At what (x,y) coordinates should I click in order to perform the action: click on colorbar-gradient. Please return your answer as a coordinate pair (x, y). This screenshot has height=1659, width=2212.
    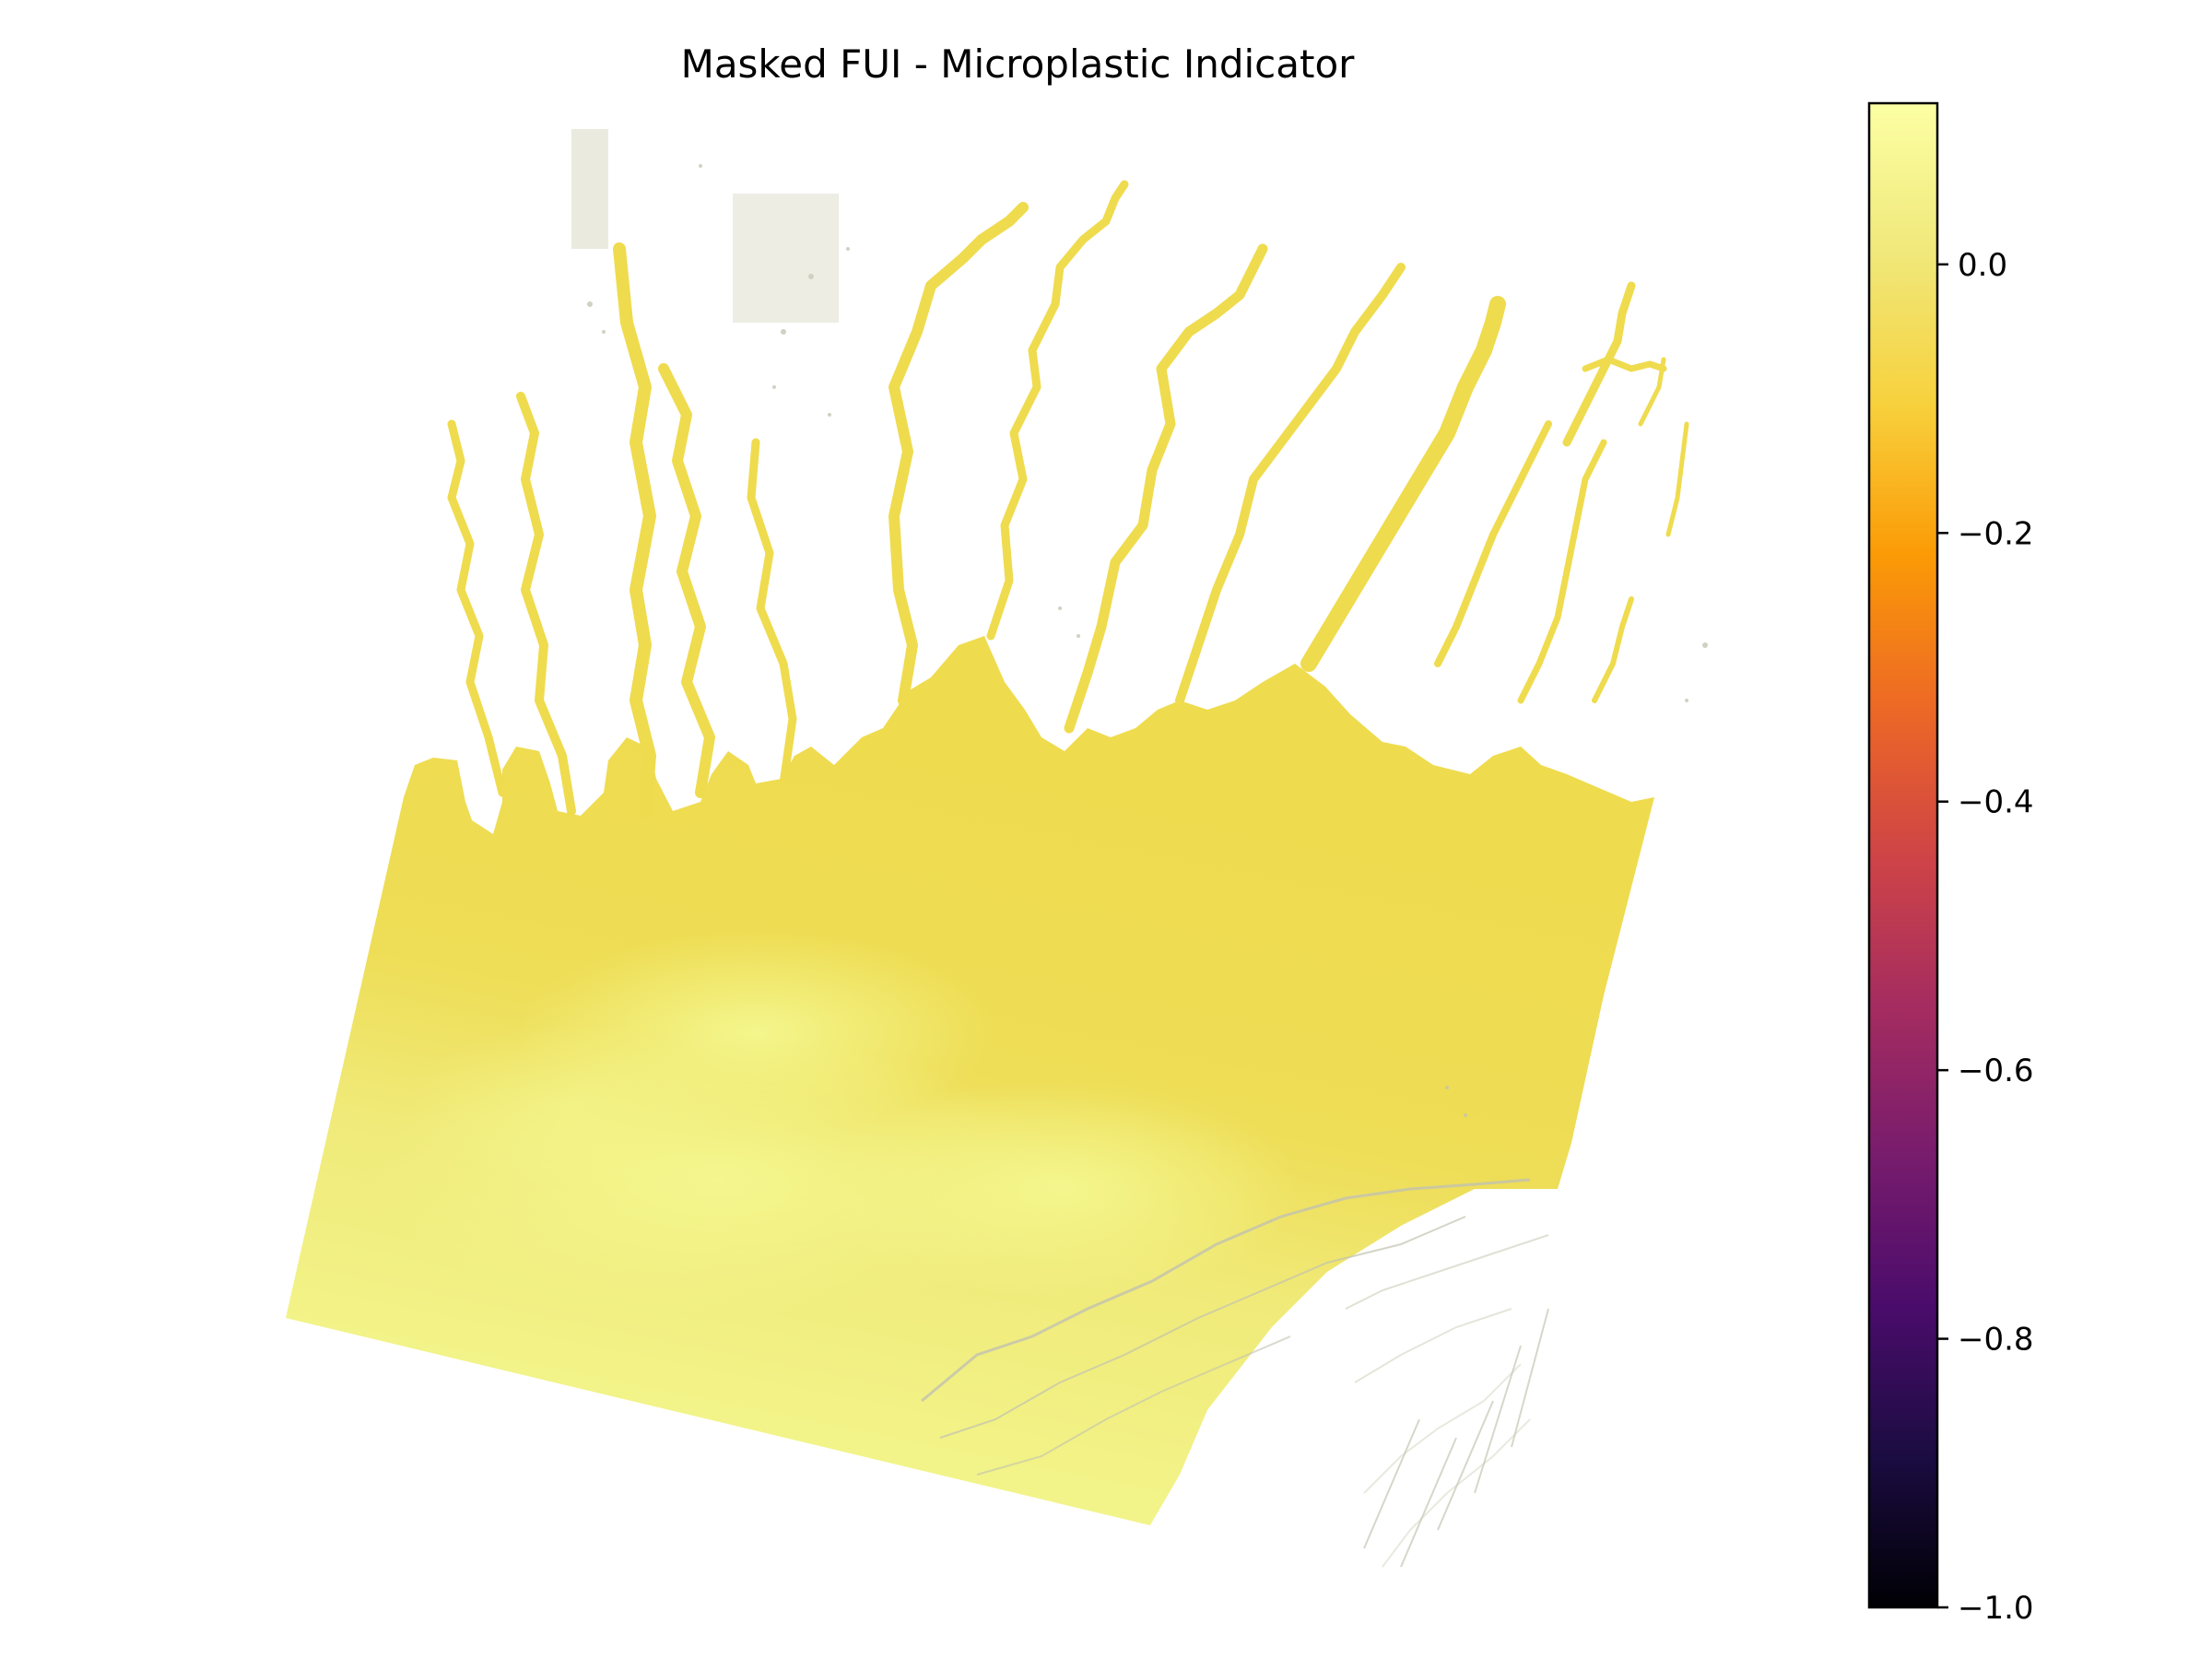
    Looking at the image, I should click on (1903, 855).